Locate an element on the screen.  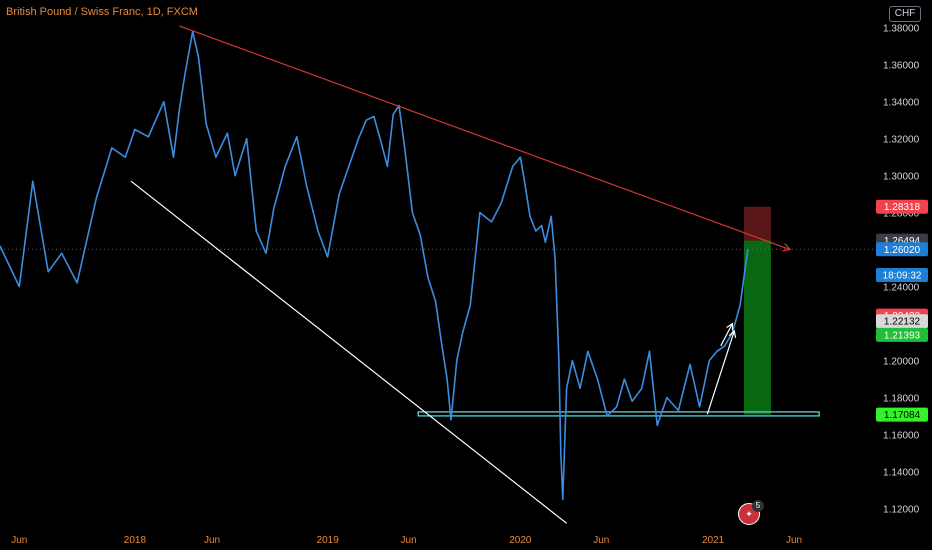
x-tick-label: 2021 is located at coordinates (713, 540).